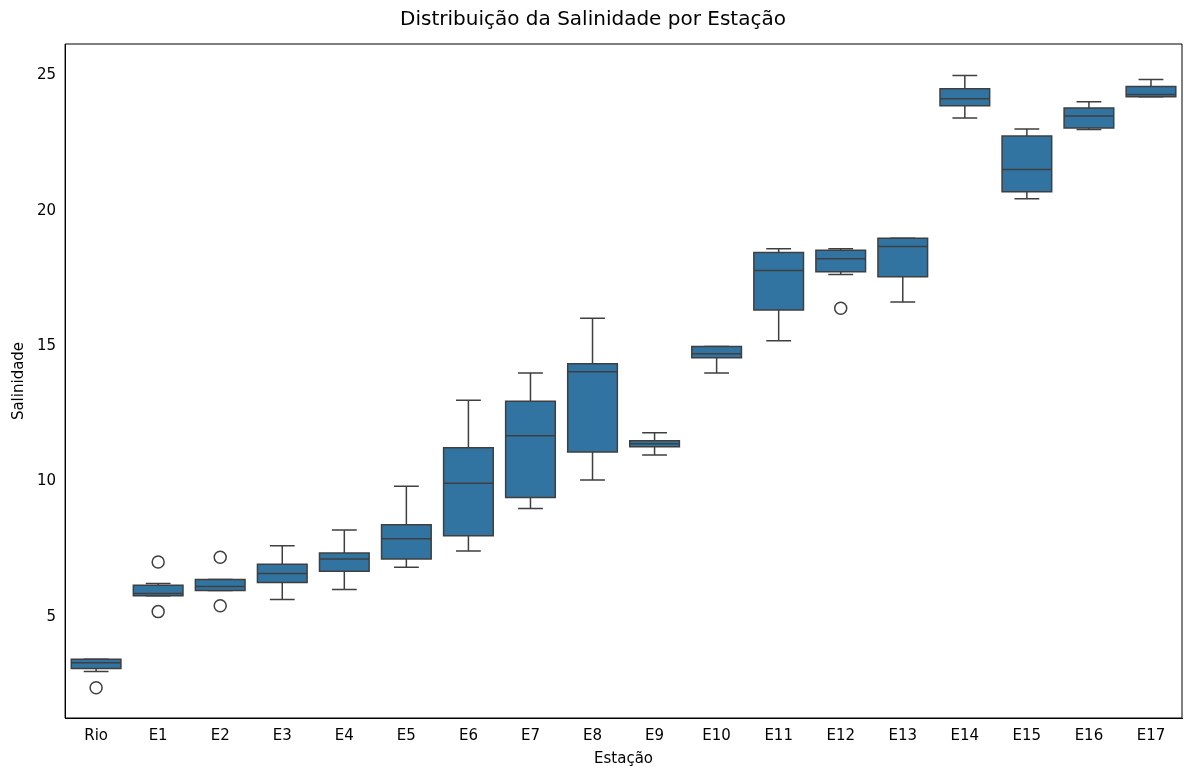 This screenshot has width=1184, height=774. What do you see at coordinates (778, 734) in the screenshot?
I see `x-tick-label: E11` at bounding box center [778, 734].